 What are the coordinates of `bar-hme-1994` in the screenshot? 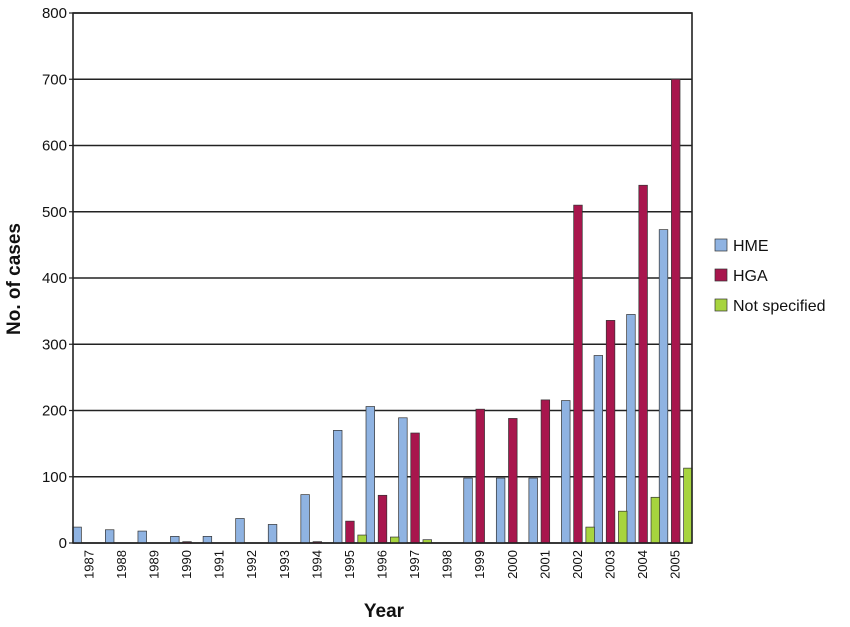 It's located at (305, 519).